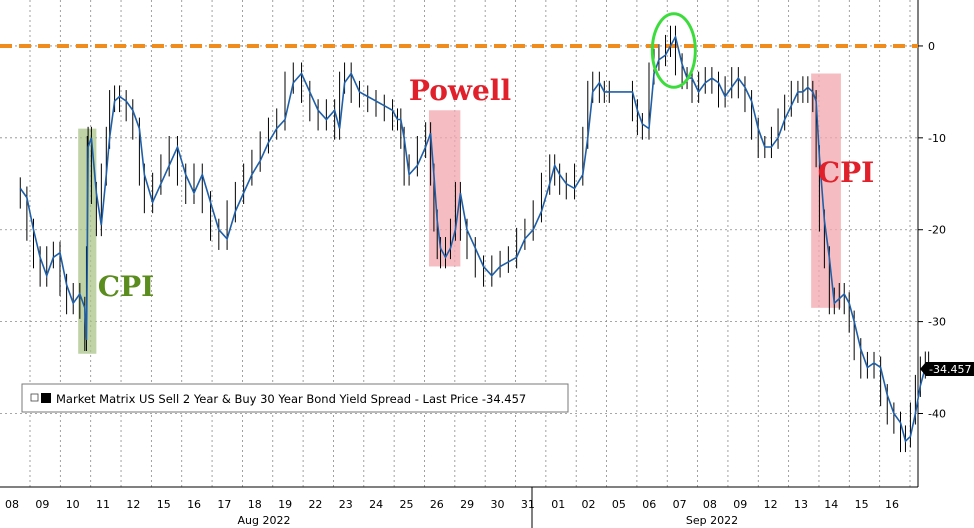 The height and width of the screenshot is (528, 974). Describe the element at coordinates (680, 504) in the screenshot. I see `x-tick-label: 07` at that location.